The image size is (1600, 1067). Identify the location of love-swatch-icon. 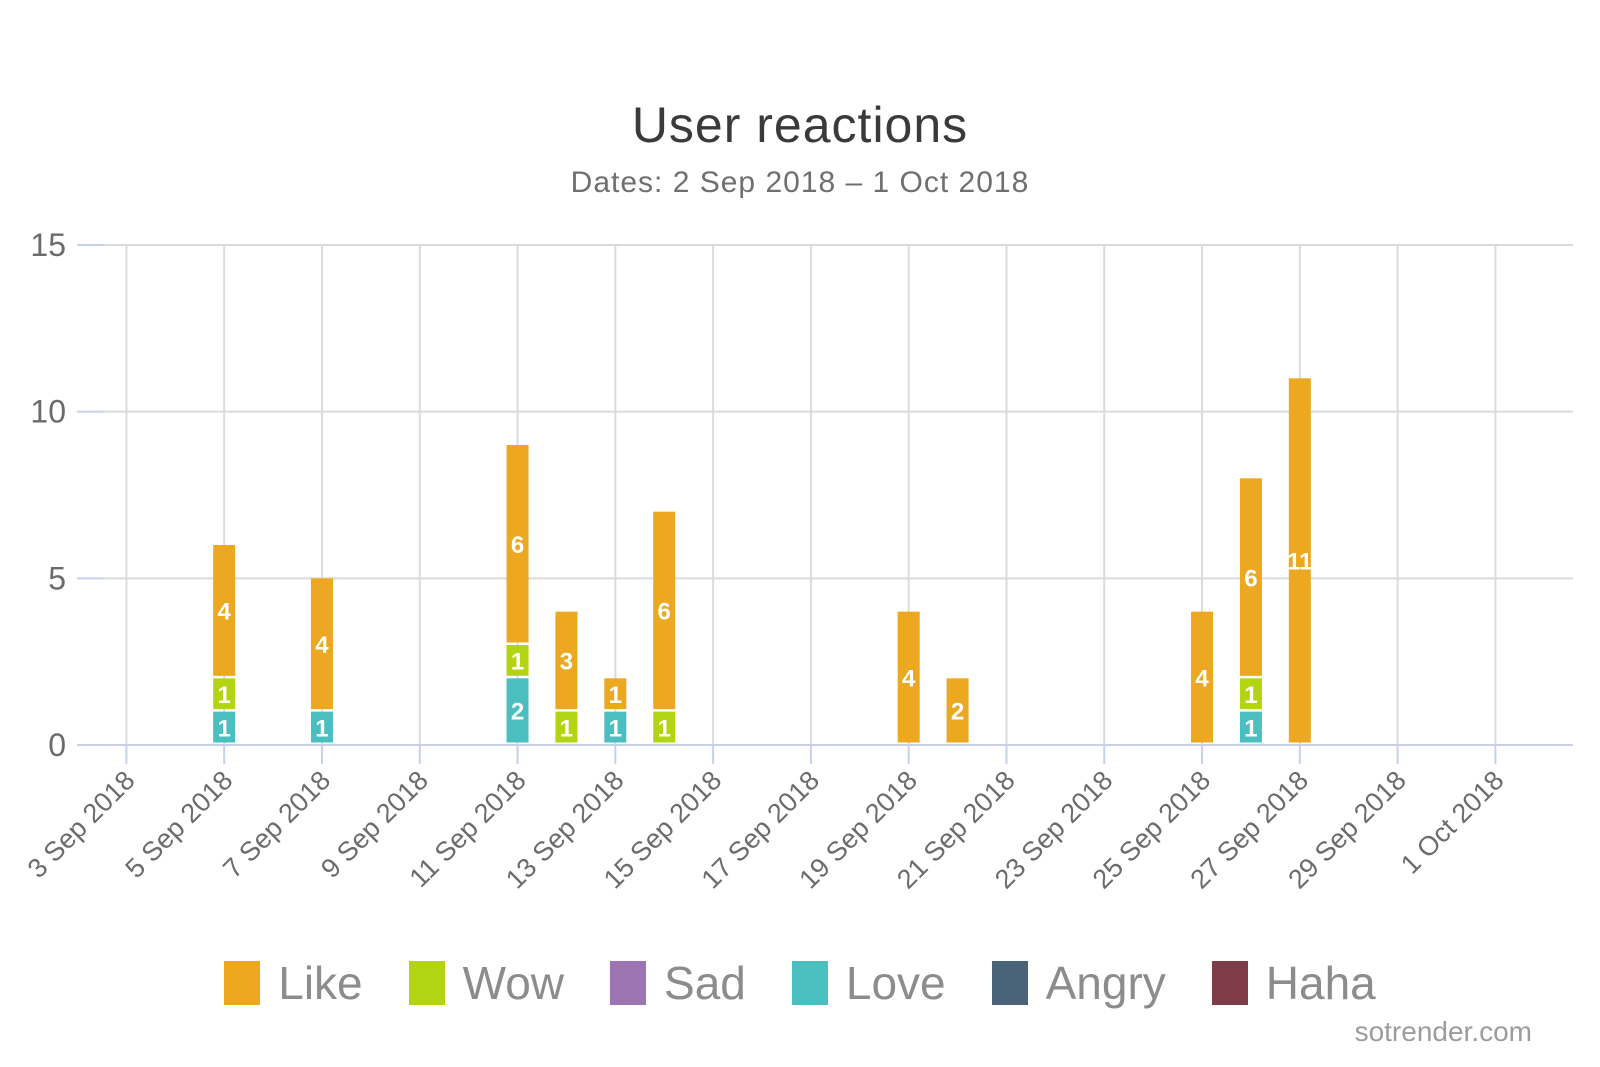
(809, 983).